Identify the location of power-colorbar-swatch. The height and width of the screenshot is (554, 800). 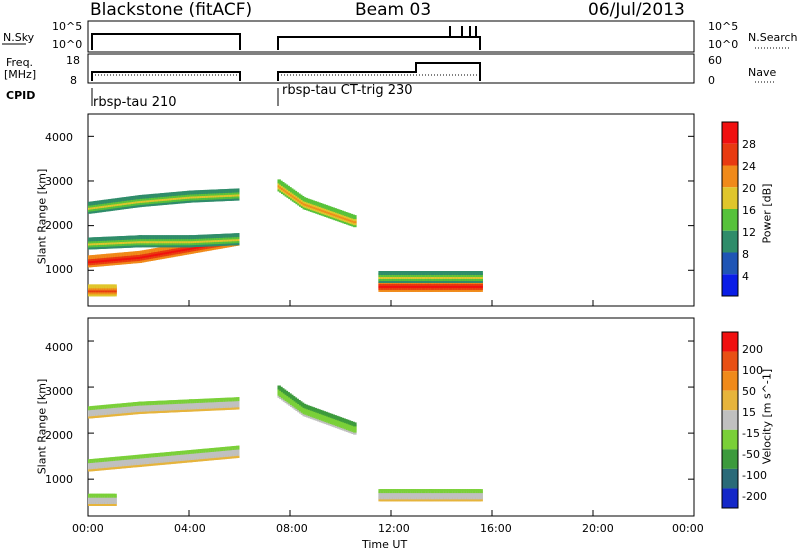
(730, 154).